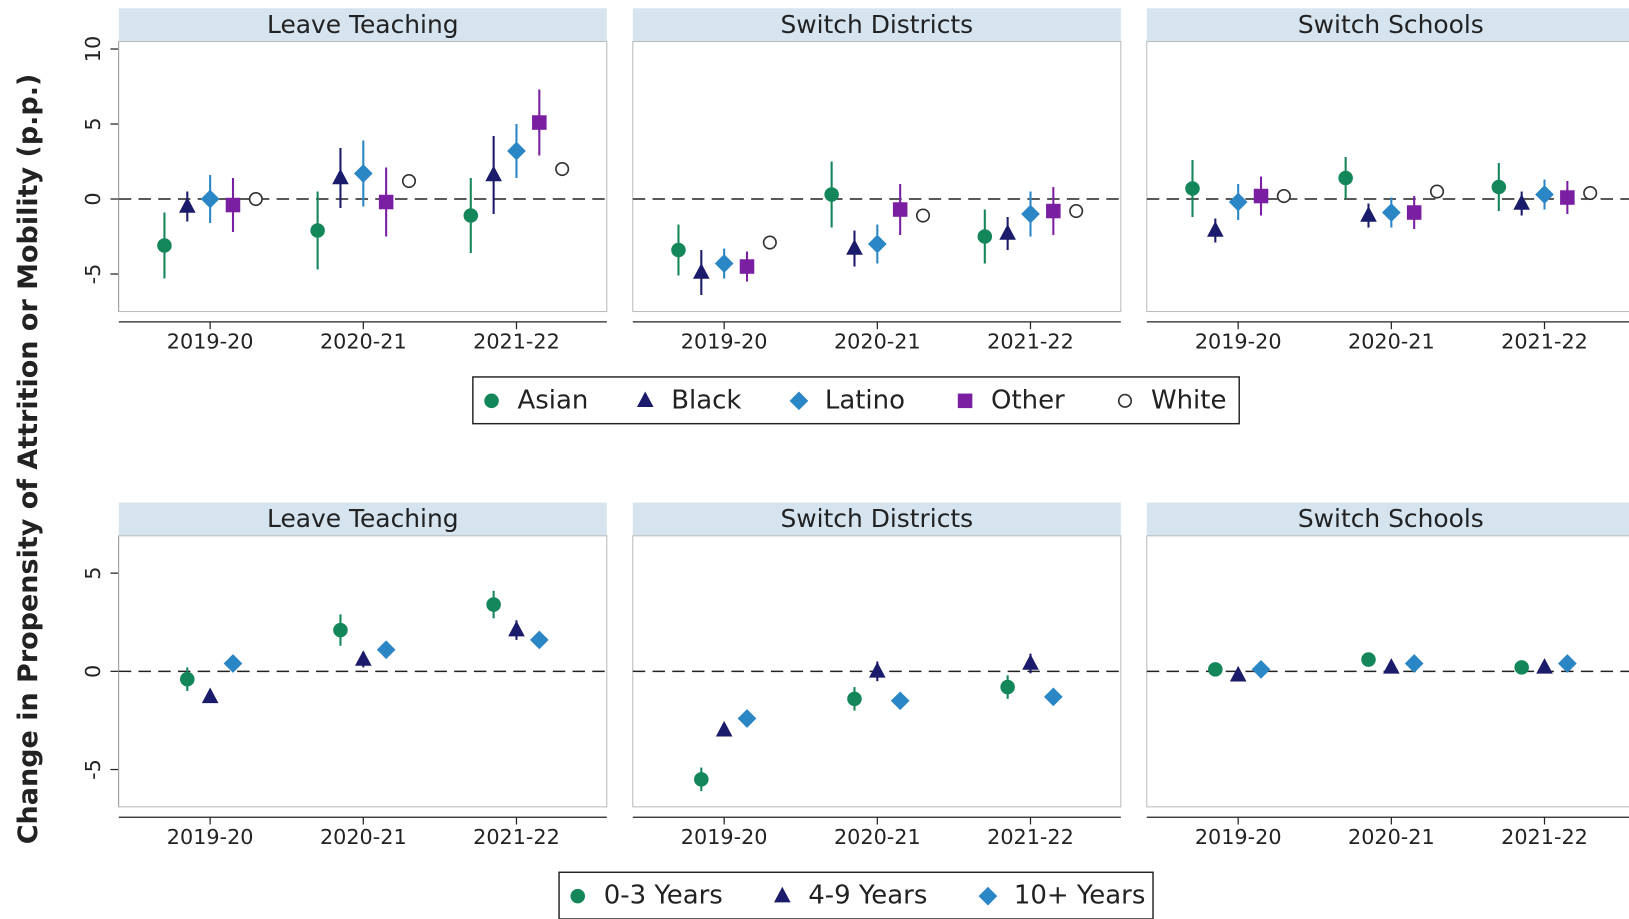  Describe the element at coordinates (1387, 675) in the screenshot. I see `panel: Switch Schools 2019-20 2020-21 2021-22` at that location.